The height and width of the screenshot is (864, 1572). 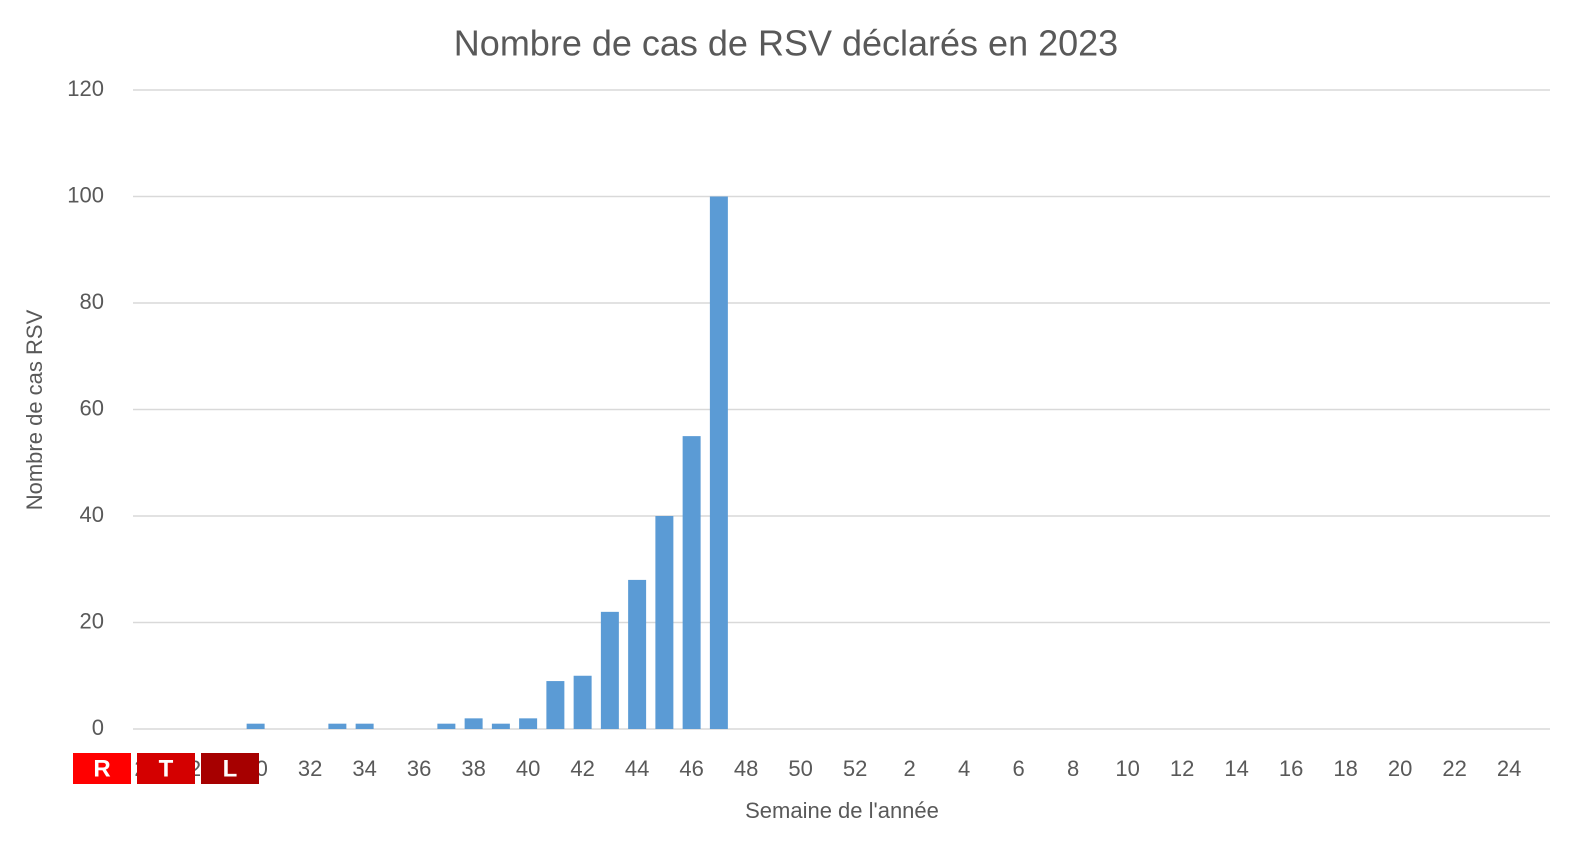 I want to click on x-tick-label: 24, so click(x=1509, y=768).